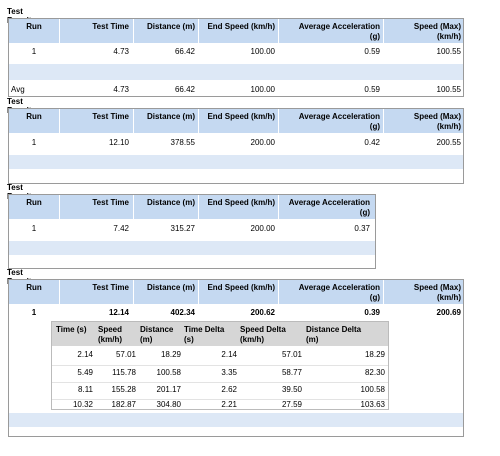  I want to click on sub-col-time: Time (s), so click(71, 329).